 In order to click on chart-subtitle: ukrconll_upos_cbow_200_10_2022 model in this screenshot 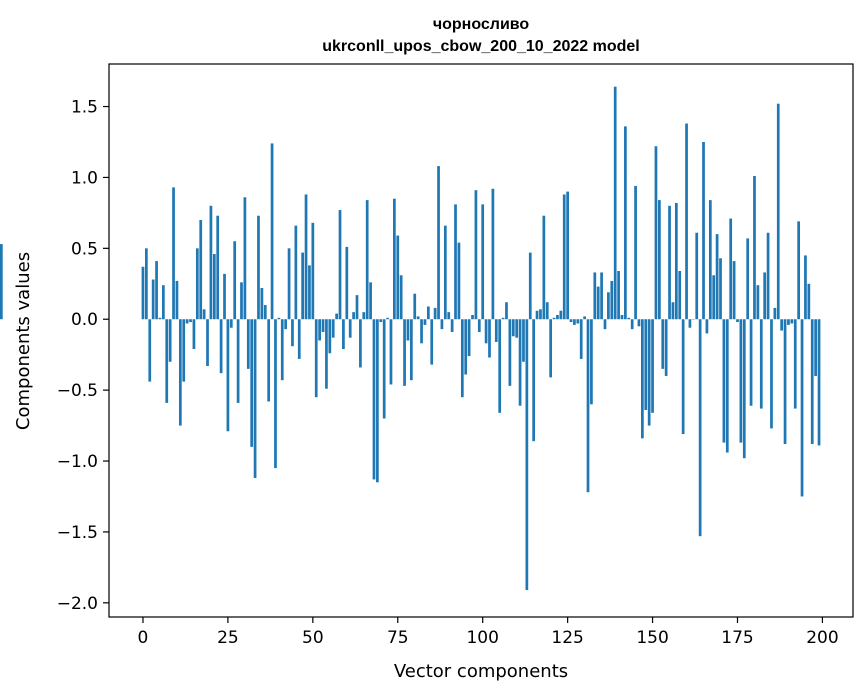, I will do `click(480, 46)`.